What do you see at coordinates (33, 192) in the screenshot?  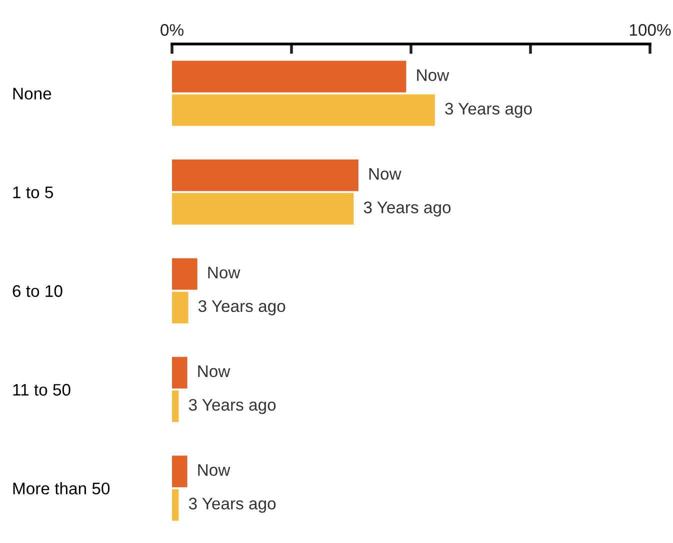 I see `y-tick-label: 1 to 5` at bounding box center [33, 192].